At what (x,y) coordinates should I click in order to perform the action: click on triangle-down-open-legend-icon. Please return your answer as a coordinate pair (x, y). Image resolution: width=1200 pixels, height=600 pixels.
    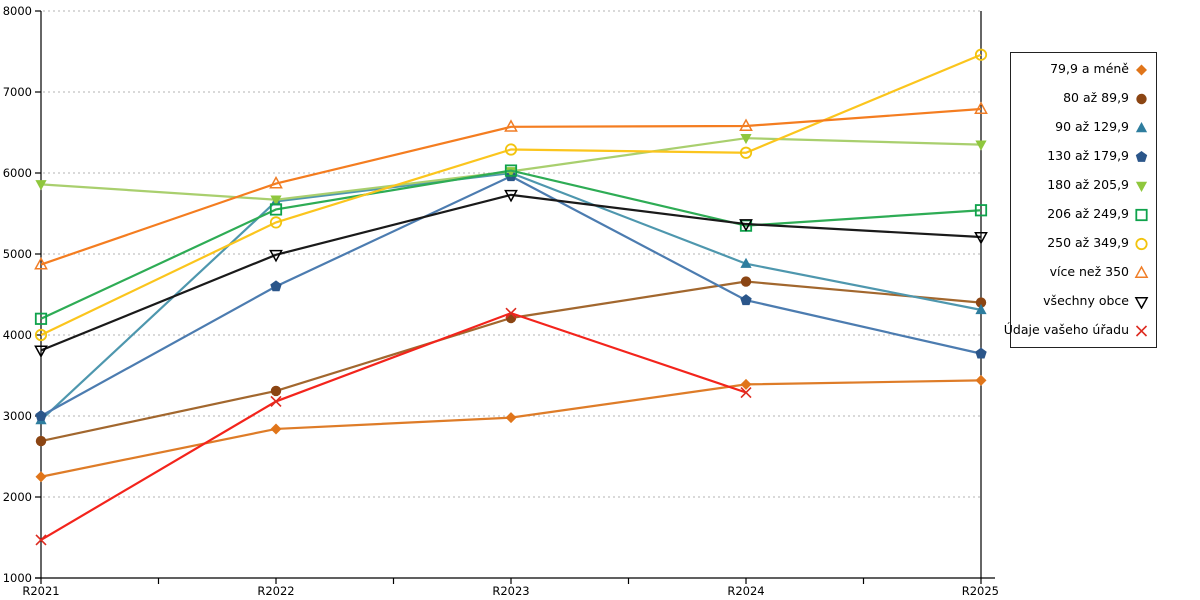
    Looking at the image, I should click on (1141, 303).